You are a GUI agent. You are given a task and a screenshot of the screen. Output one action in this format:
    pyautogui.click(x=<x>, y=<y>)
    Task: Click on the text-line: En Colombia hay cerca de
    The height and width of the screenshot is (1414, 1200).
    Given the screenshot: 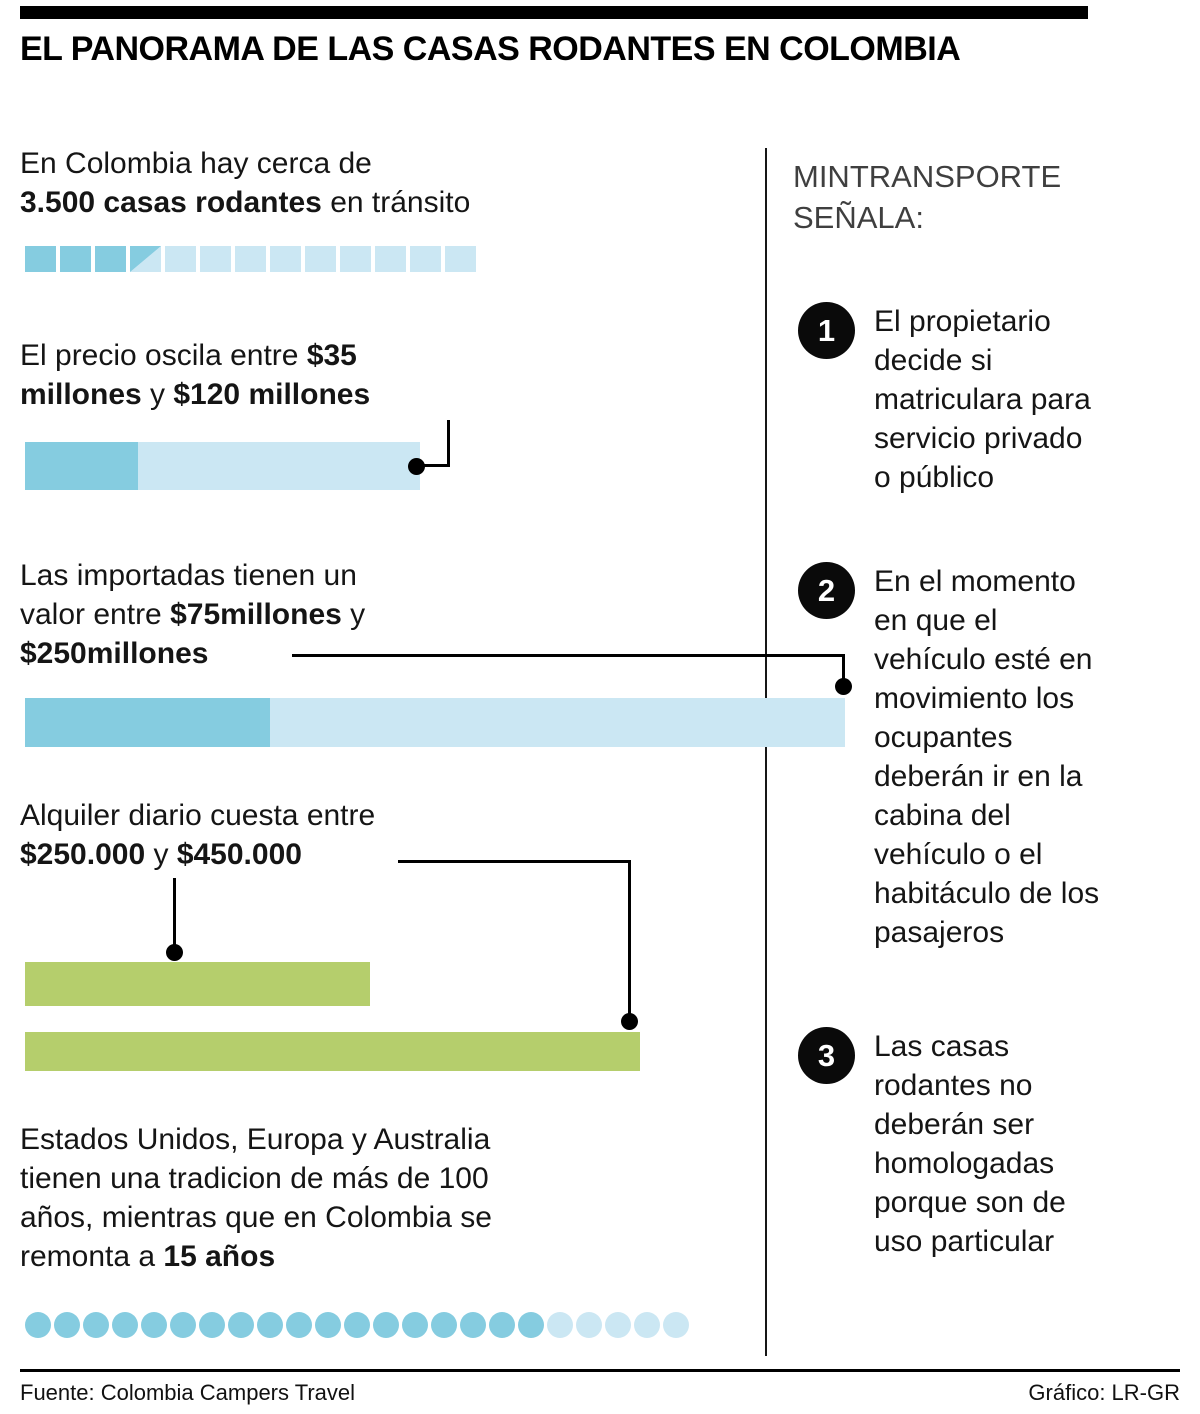 What is the action you would take?
    pyautogui.click(x=245, y=163)
    